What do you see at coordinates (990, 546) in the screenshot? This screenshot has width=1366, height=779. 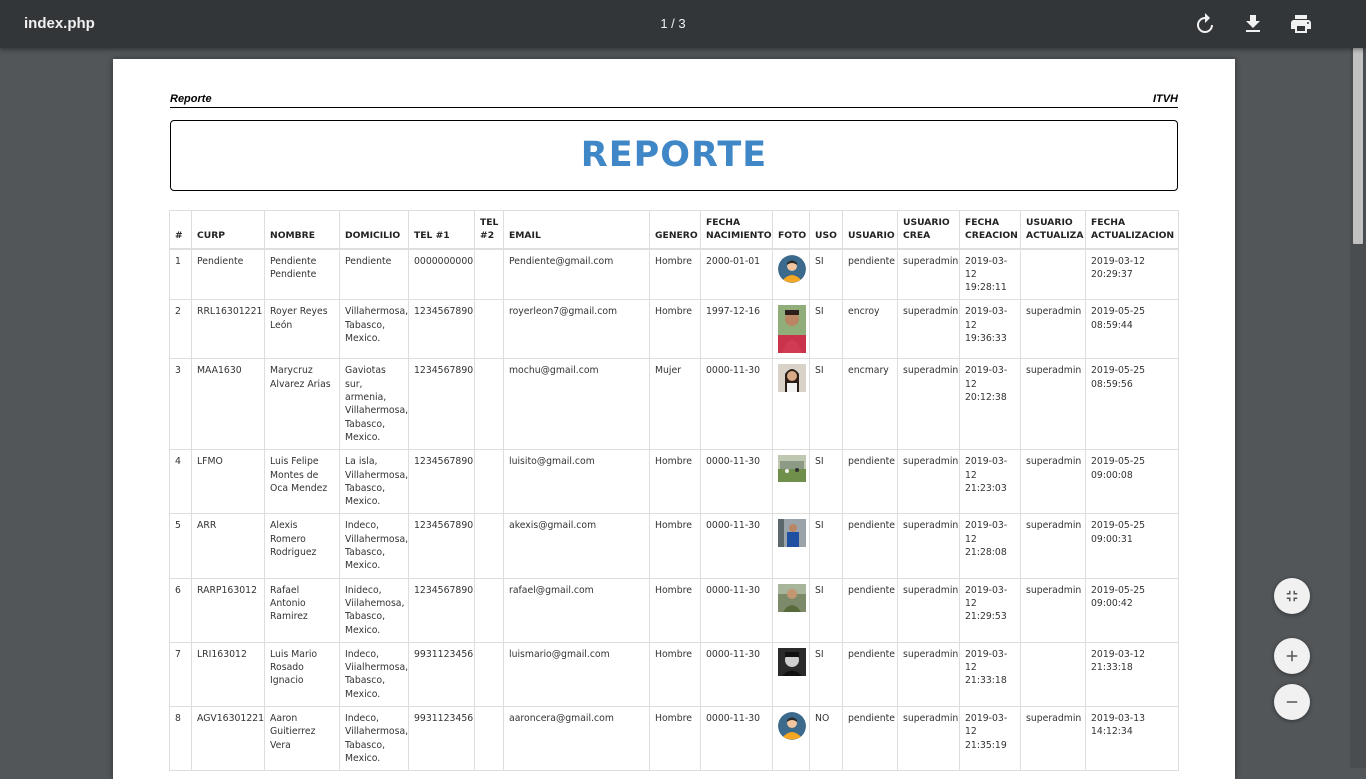 I see `cell-fecha-creacion: 2019-03-12 21:28:08` at bounding box center [990, 546].